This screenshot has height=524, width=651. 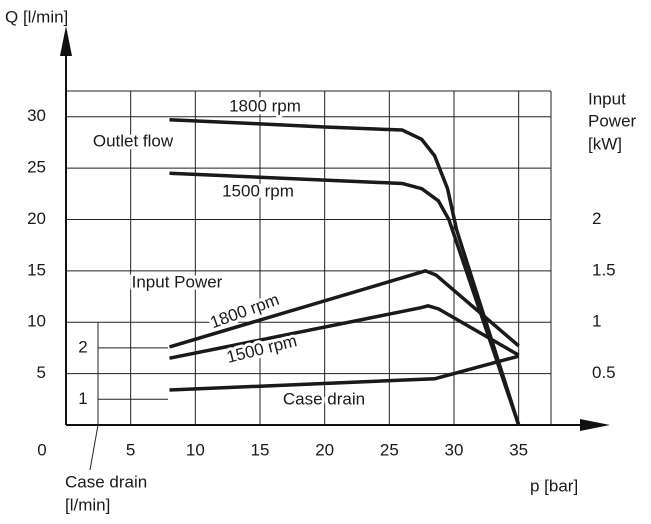 What do you see at coordinates (518, 449) in the screenshot?
I see `x-tick-label: 35` at bounding box center [518, 449].